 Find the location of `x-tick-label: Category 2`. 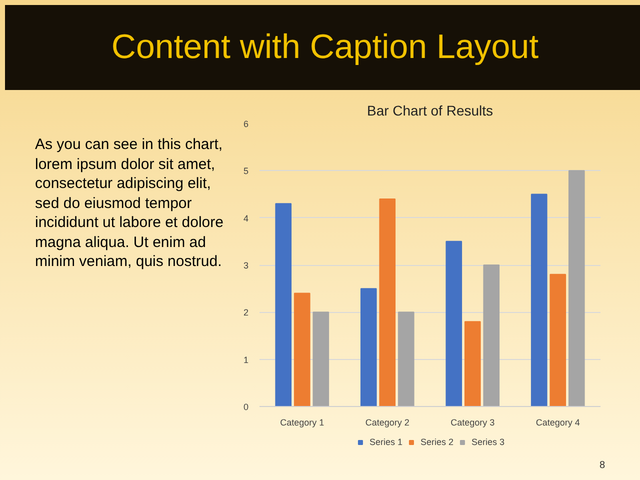

x-tick-label: Category 2 is located at coordinates (387, 423).